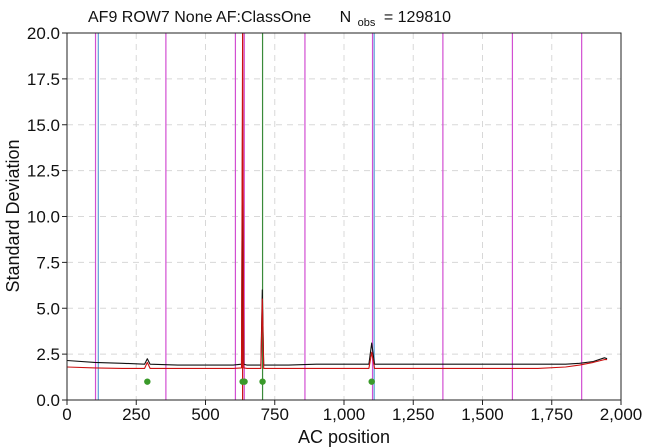 This screenshot has height=448, width=646. I want to click on y-axis-label: Standard Deviation, so click(13, 215).